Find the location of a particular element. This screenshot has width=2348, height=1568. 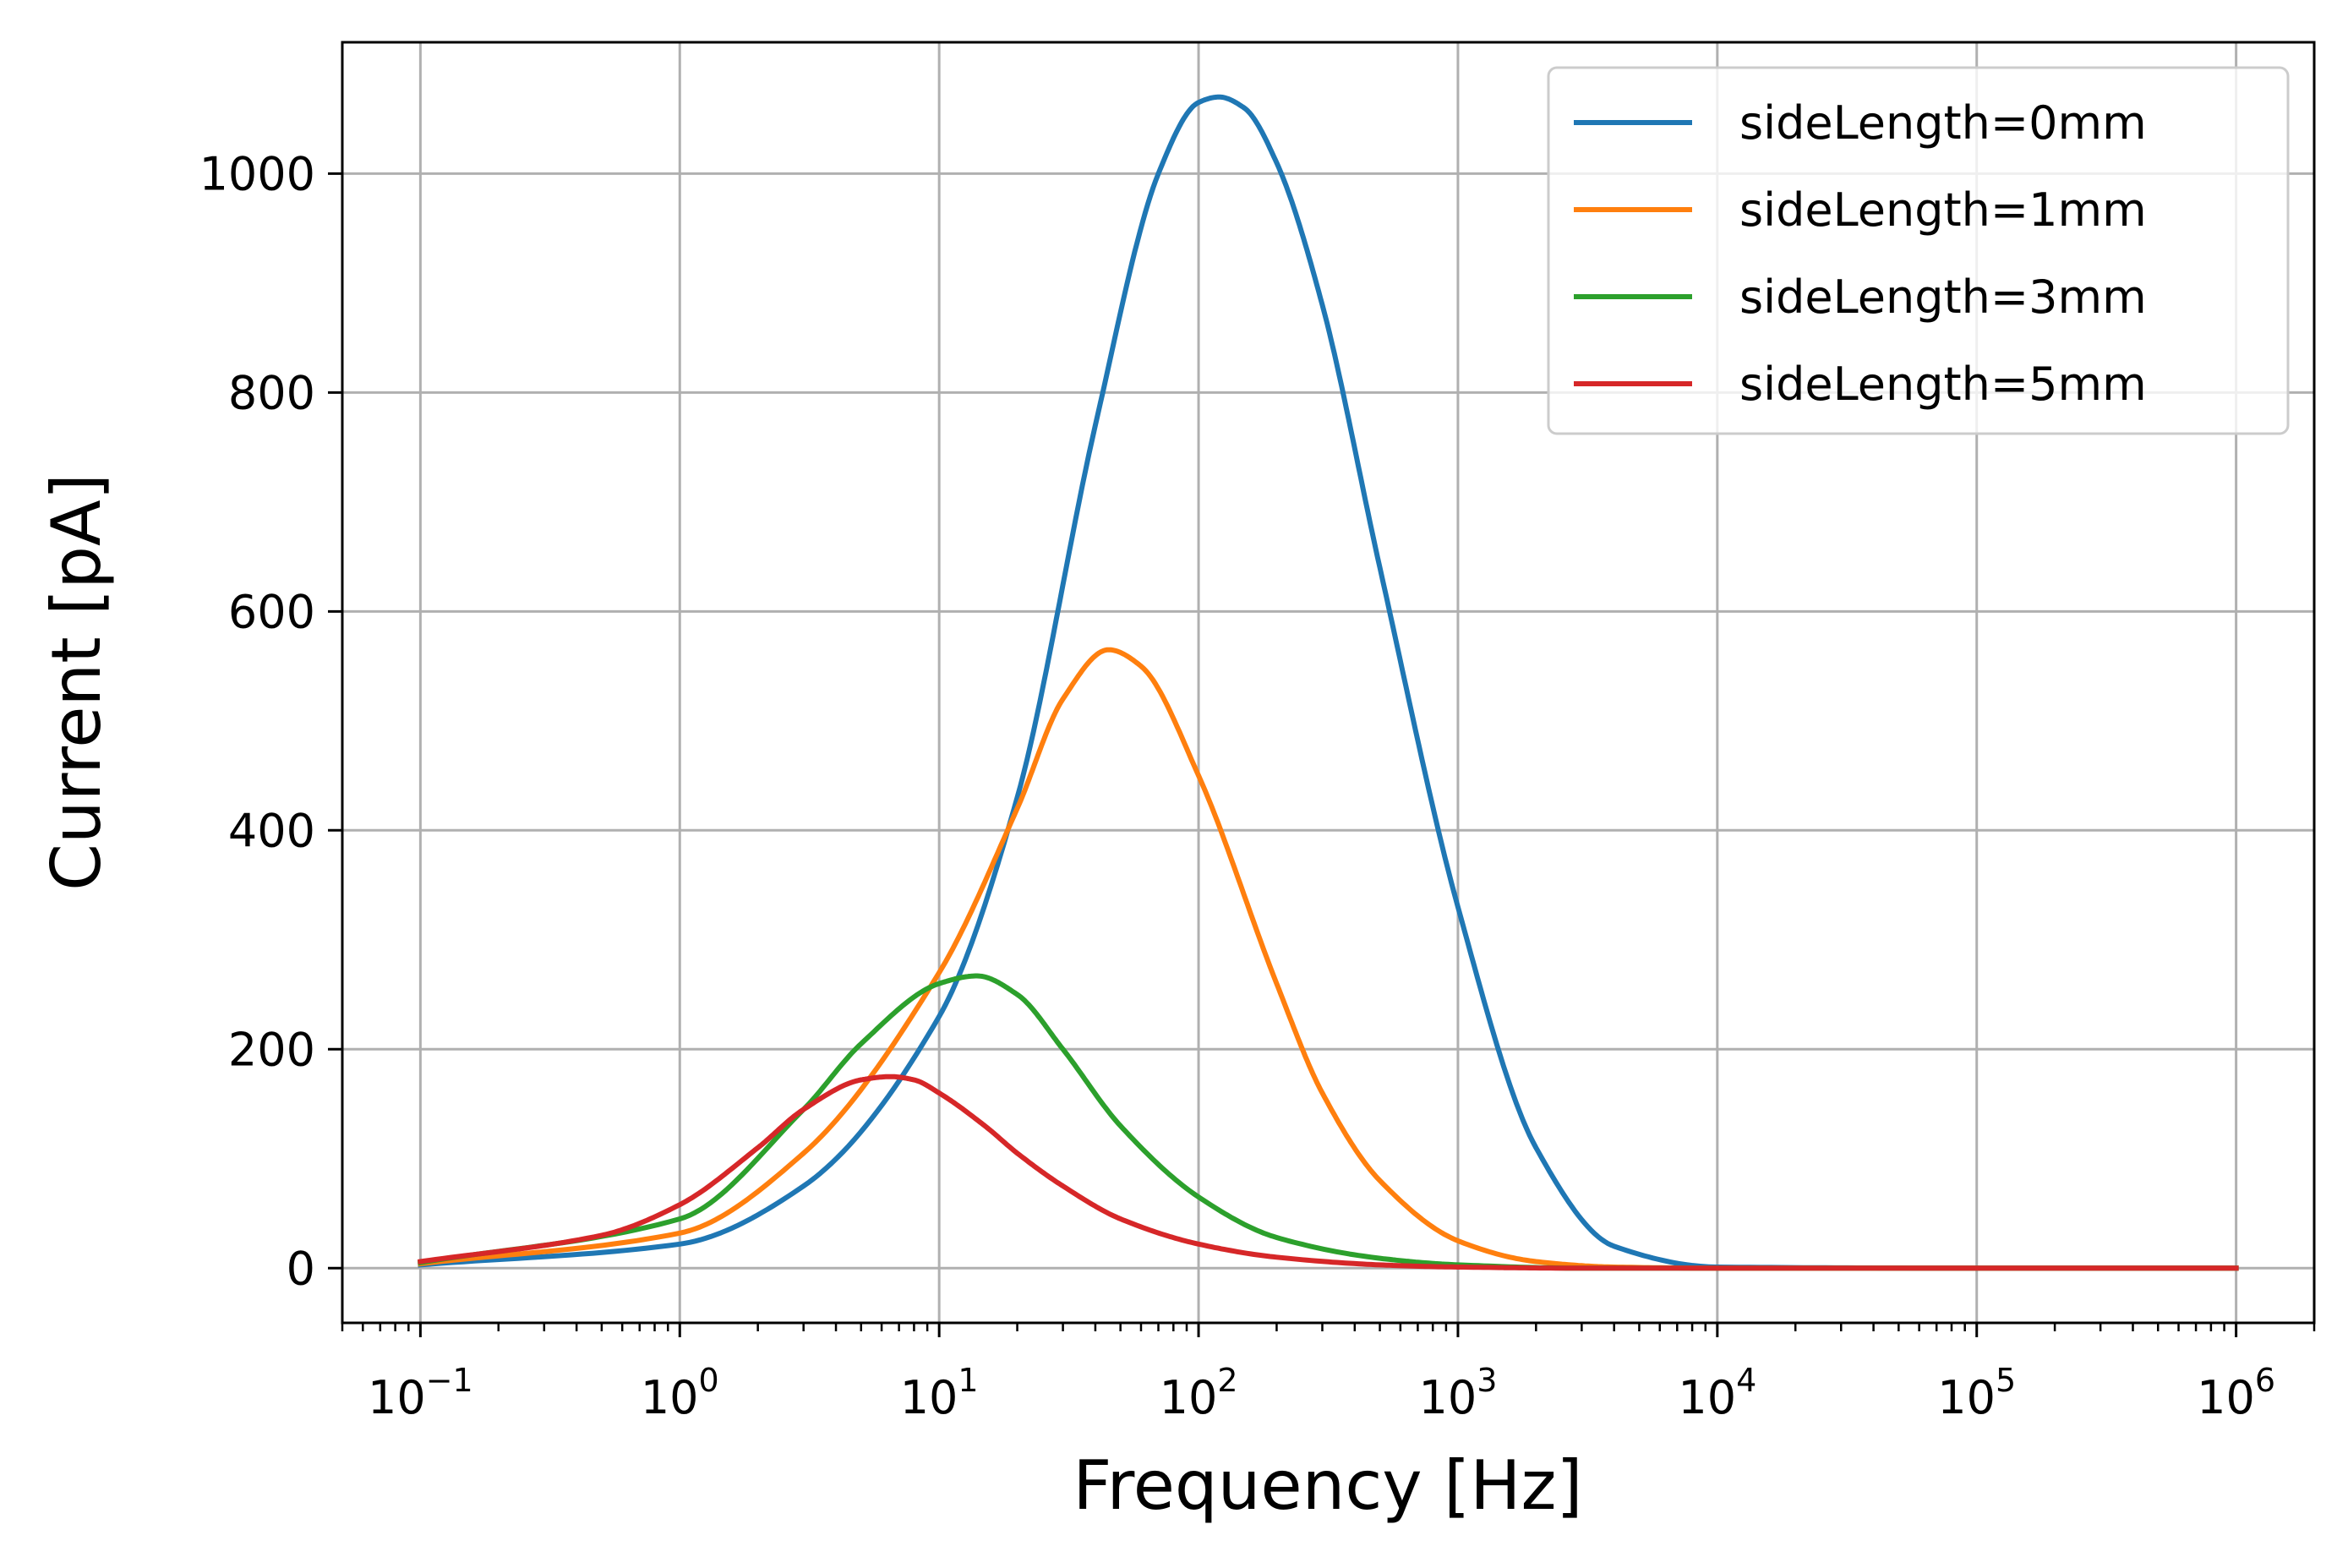

x-tick-label: 10⁵ is located at coordinates (1976, 1393).